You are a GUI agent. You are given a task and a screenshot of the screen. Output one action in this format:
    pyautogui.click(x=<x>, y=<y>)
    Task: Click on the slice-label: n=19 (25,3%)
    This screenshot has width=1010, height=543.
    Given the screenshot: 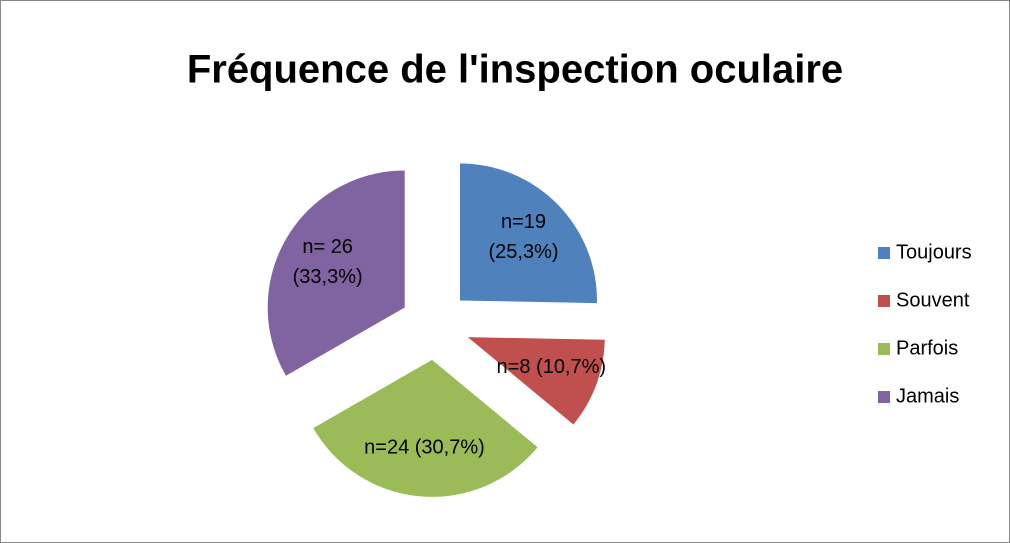 What is the action you would take?
    pyautogui.click(x=524, y=237)
    